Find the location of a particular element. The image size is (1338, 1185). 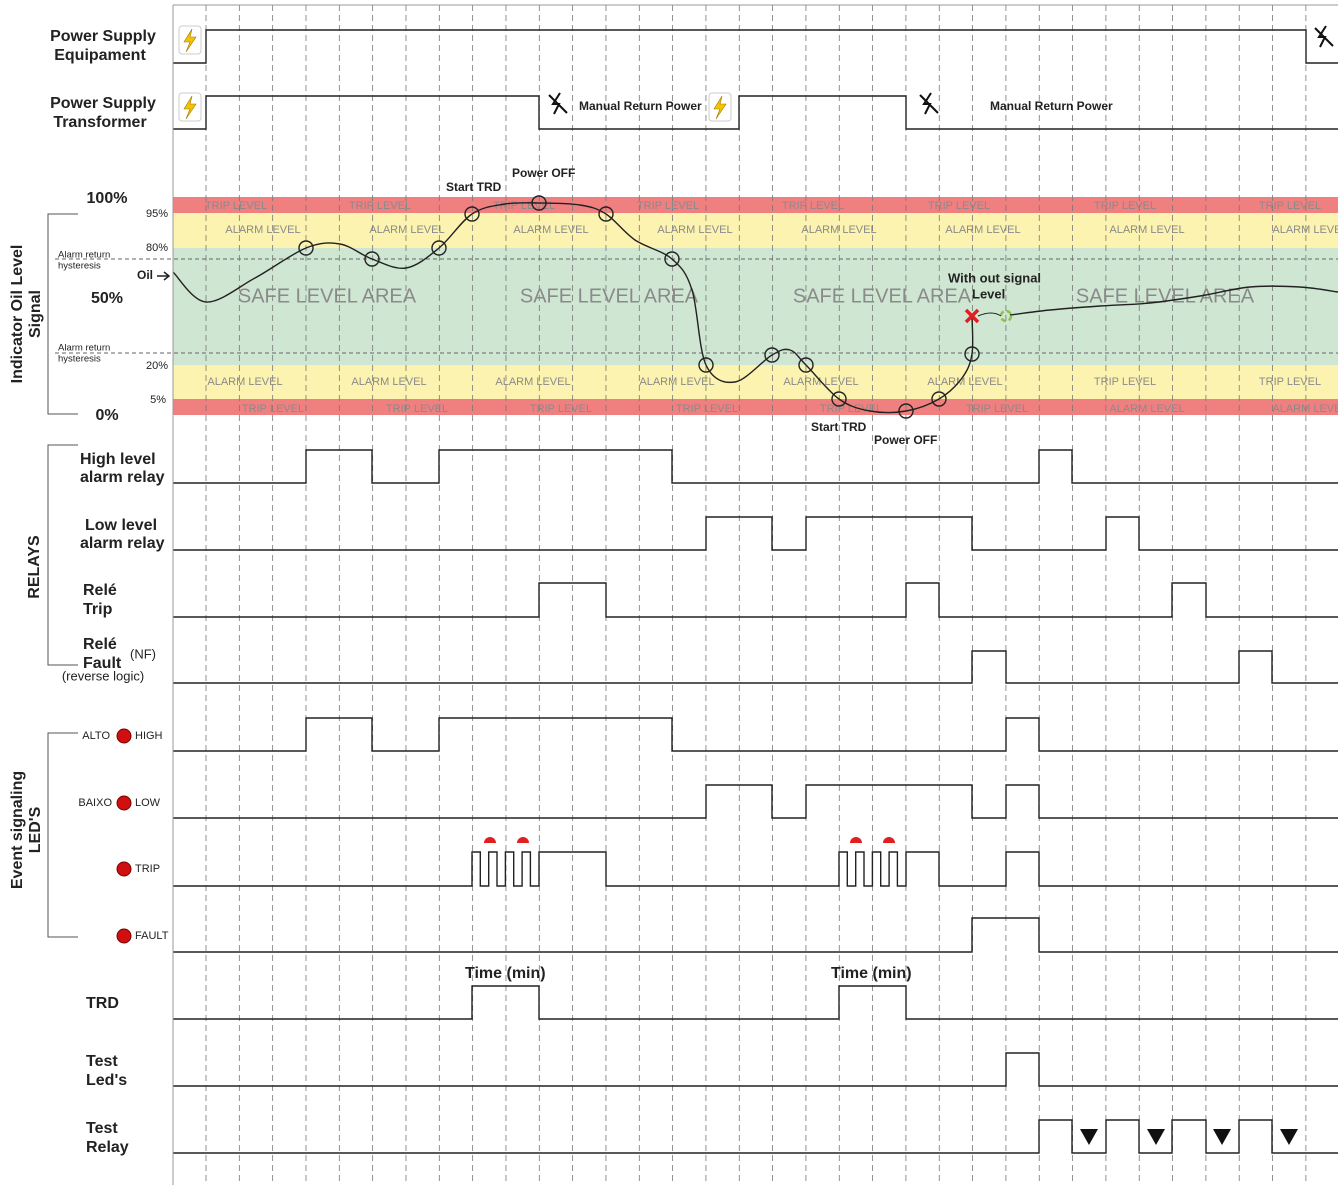

annotation: Start TRD is located at coordinates (474, 187).